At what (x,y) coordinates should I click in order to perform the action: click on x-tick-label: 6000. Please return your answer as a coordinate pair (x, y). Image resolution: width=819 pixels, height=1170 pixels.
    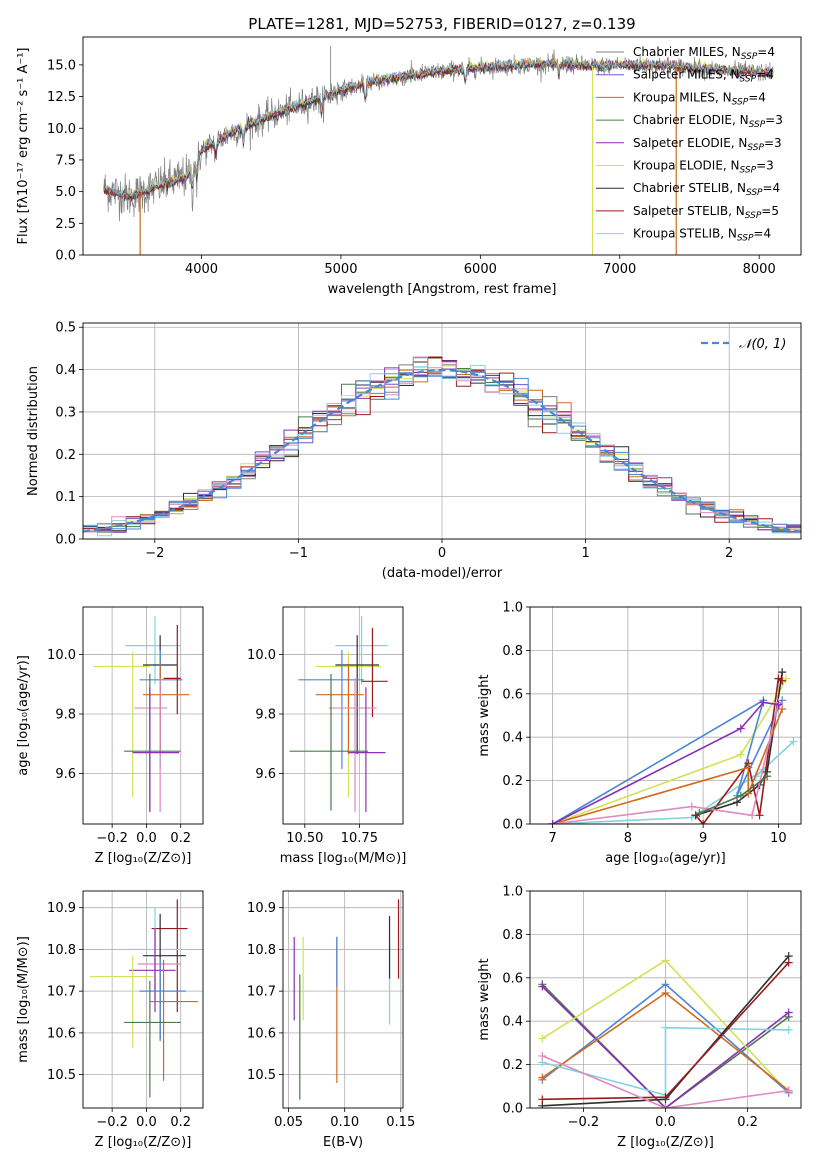
    Looking at the image, I should click on (480, 269).